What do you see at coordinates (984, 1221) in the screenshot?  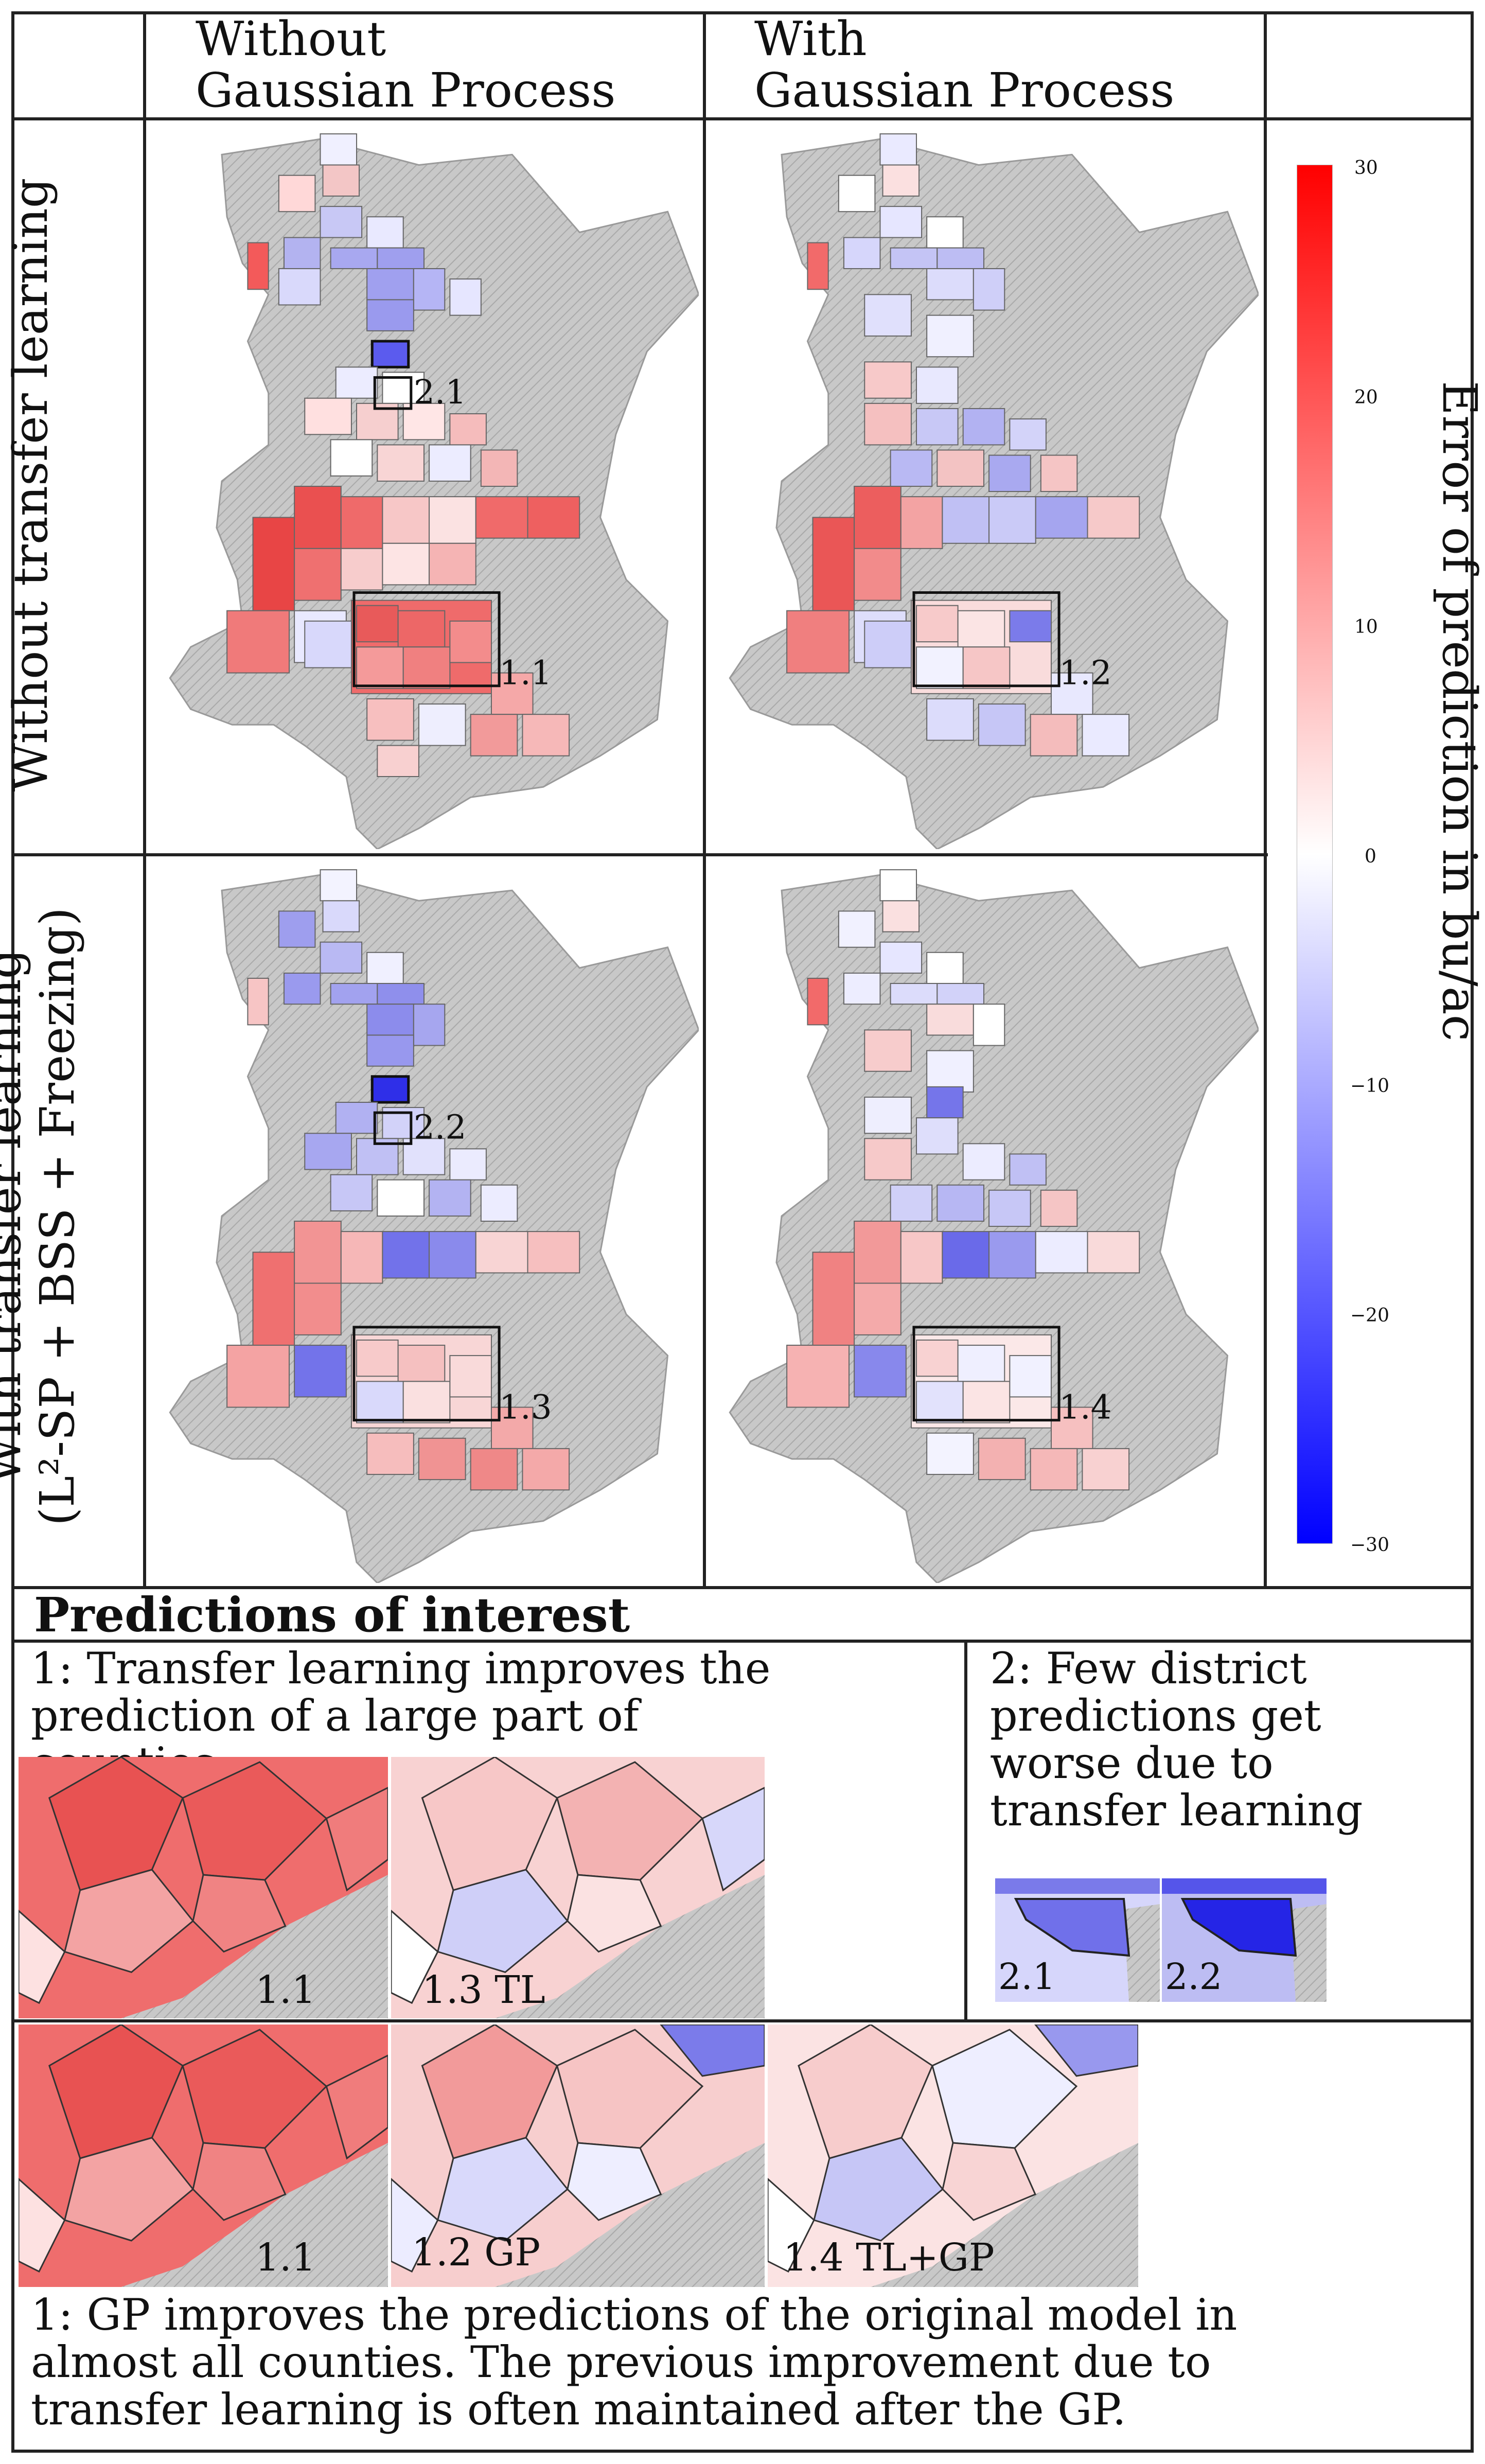 I see `map-with-tl-with-gp: 1.4` at bounding box center [984, 1221].